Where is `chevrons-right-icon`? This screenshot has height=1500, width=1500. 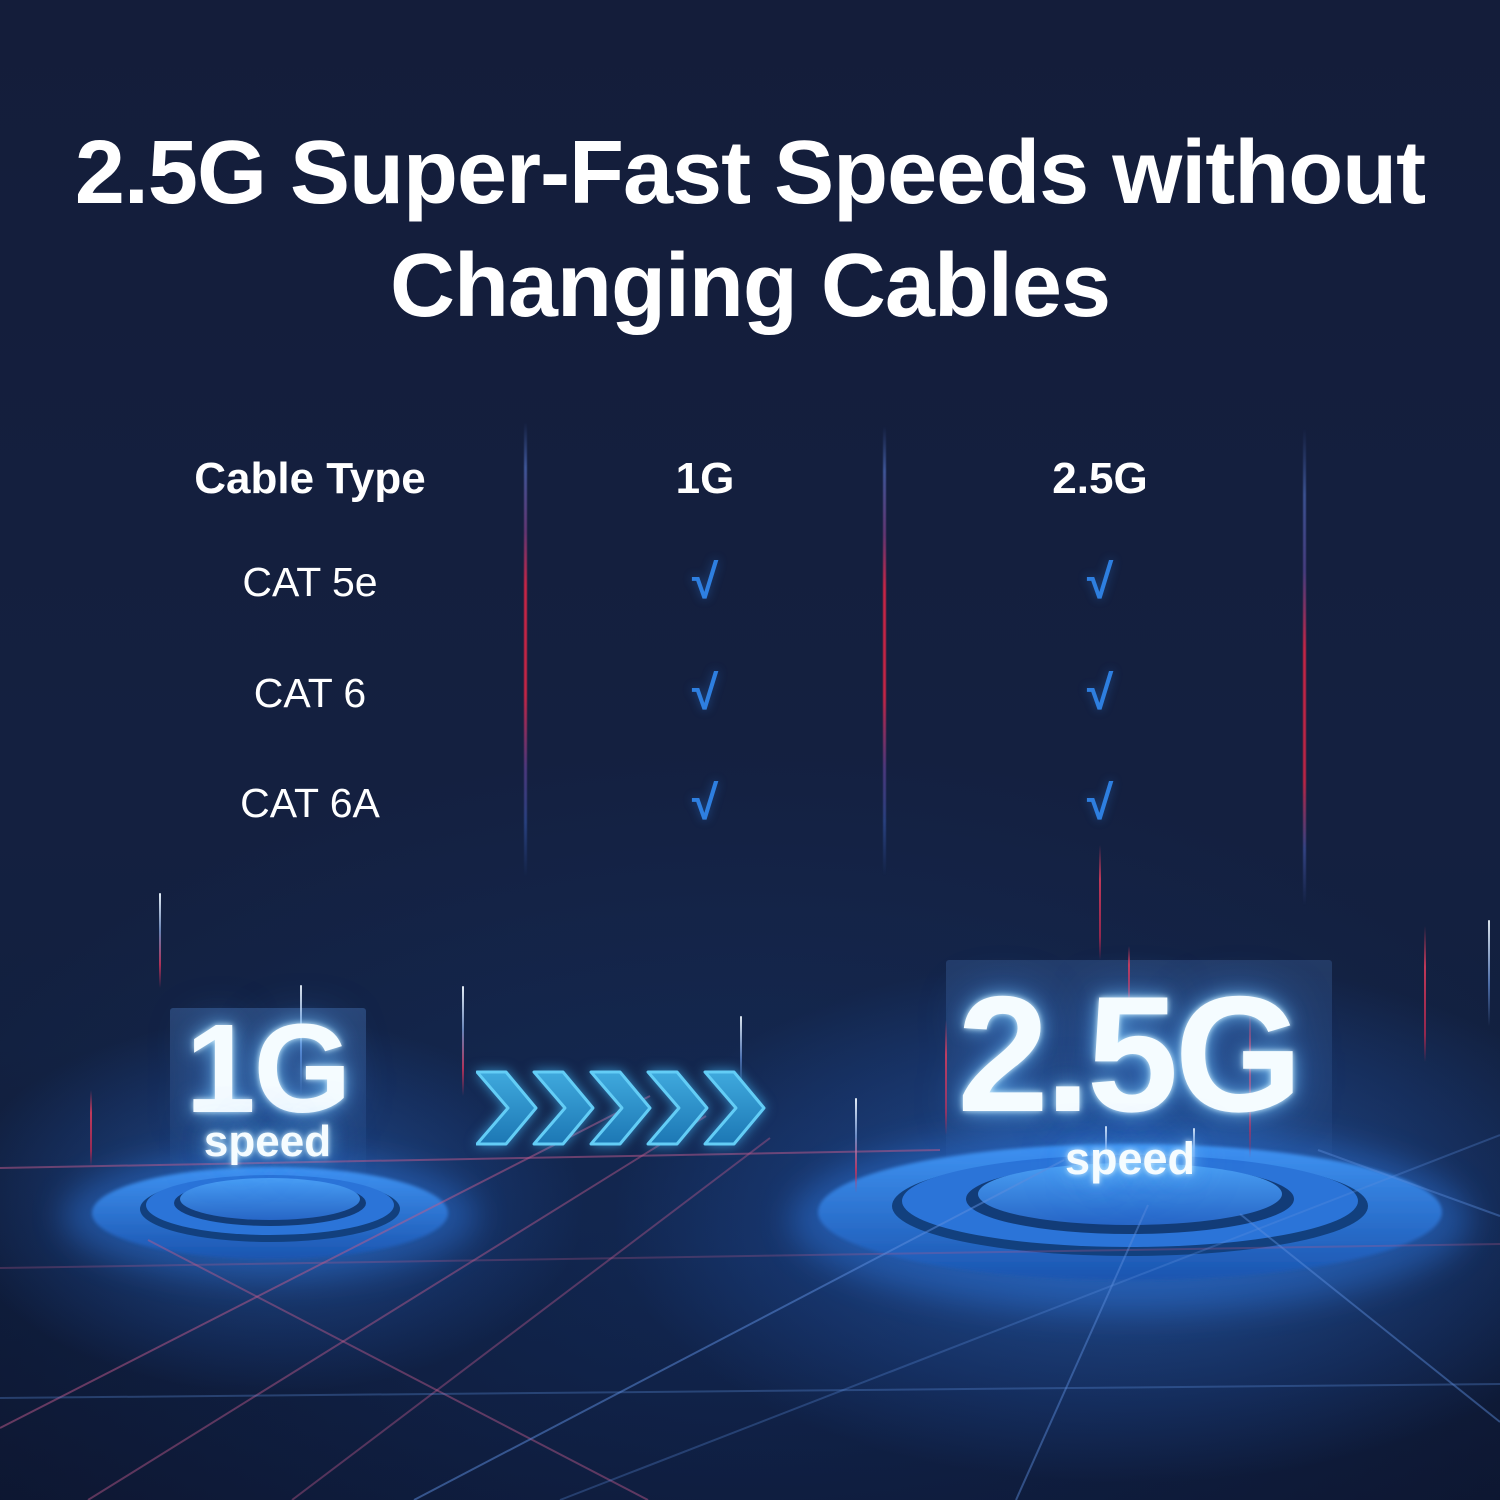 chevrons-right-icon is located at coordinates (621, 1108).